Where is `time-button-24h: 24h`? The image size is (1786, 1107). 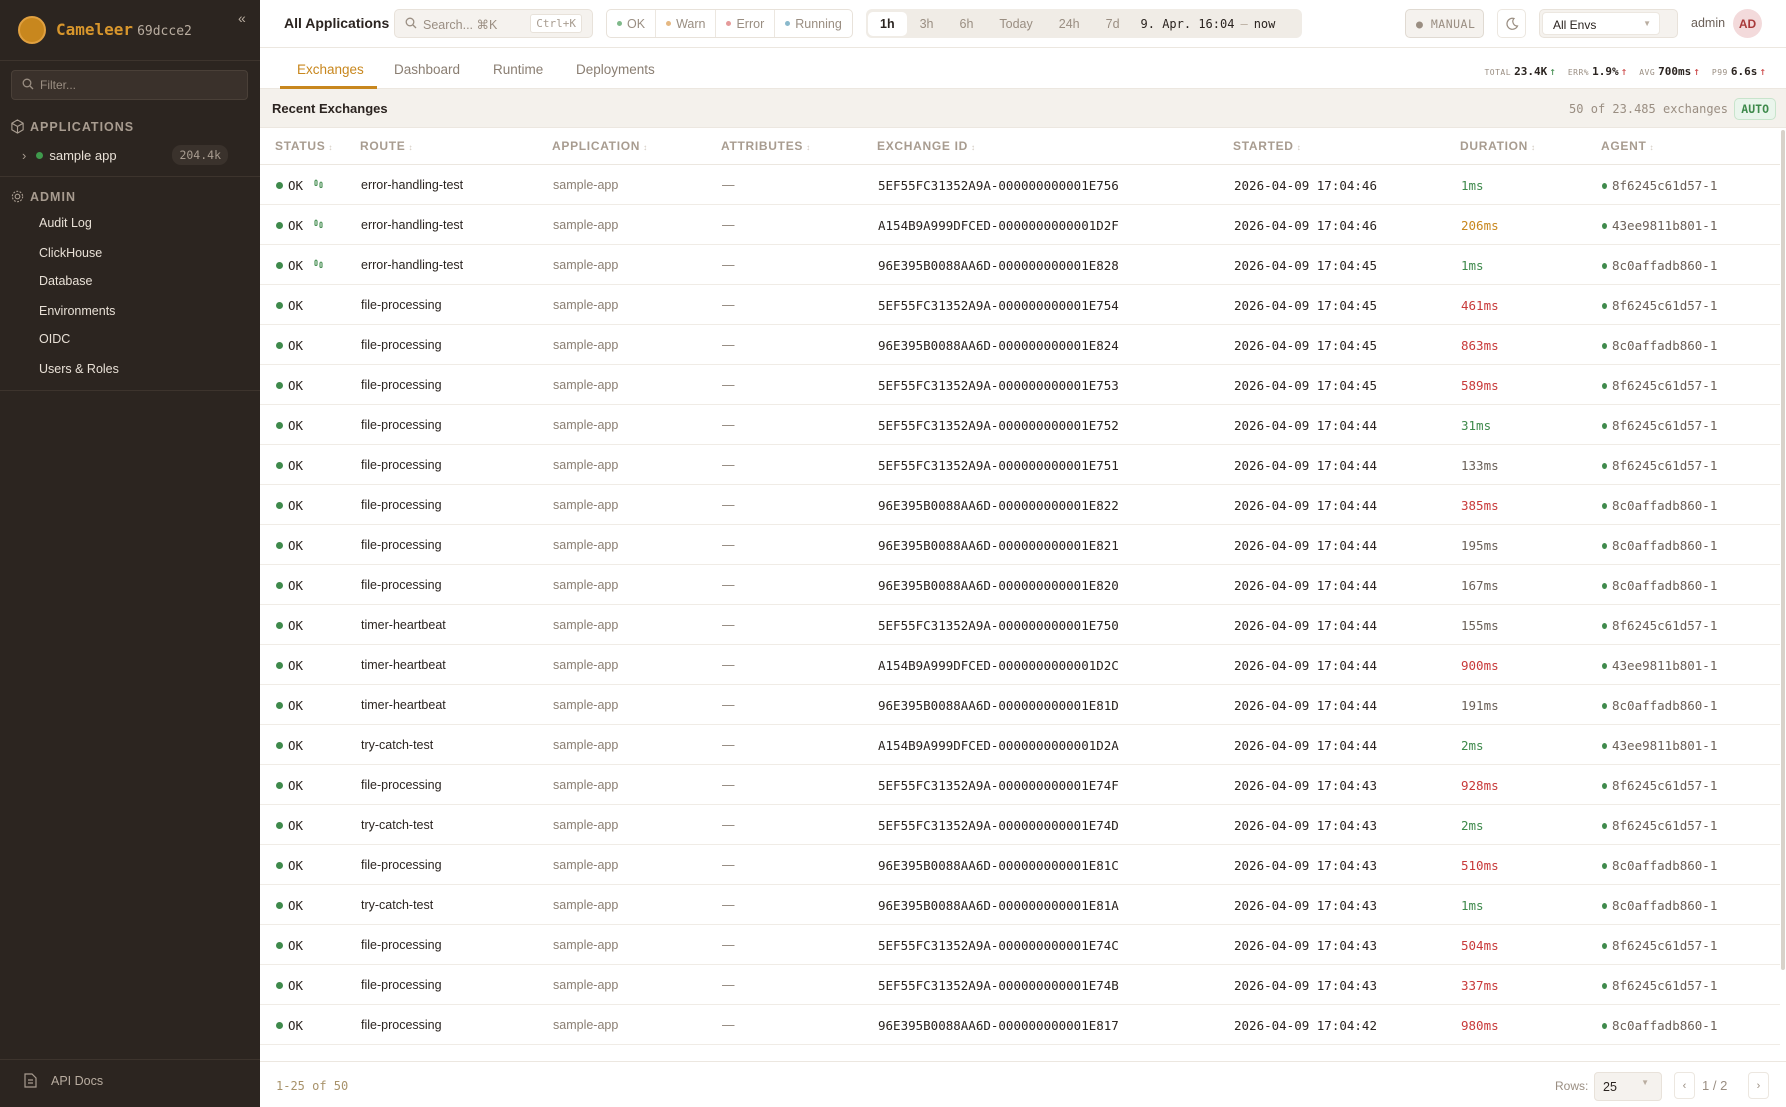 time-button-24h: 24h is located at coordinates (1069, 23).